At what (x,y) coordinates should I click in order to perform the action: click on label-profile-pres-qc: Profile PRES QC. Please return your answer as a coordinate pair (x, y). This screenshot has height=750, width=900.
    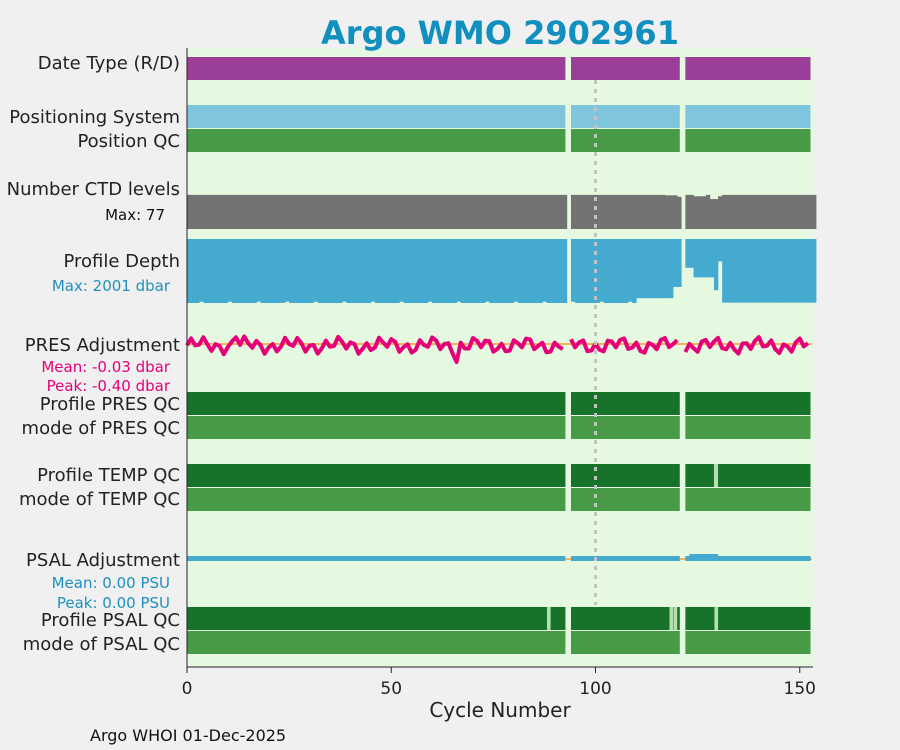
    Looking at the image, I should click on (110, 404).